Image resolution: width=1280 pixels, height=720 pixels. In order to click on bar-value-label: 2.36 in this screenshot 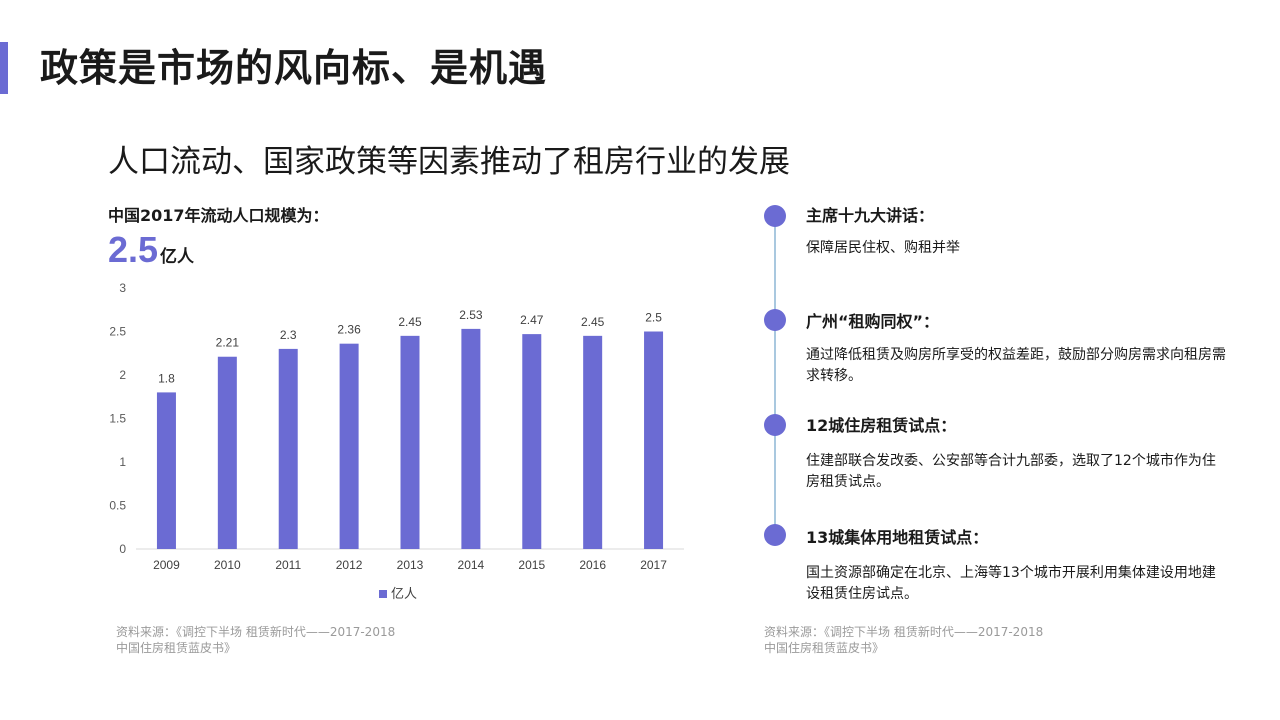, I will do `click(349, 330)`.